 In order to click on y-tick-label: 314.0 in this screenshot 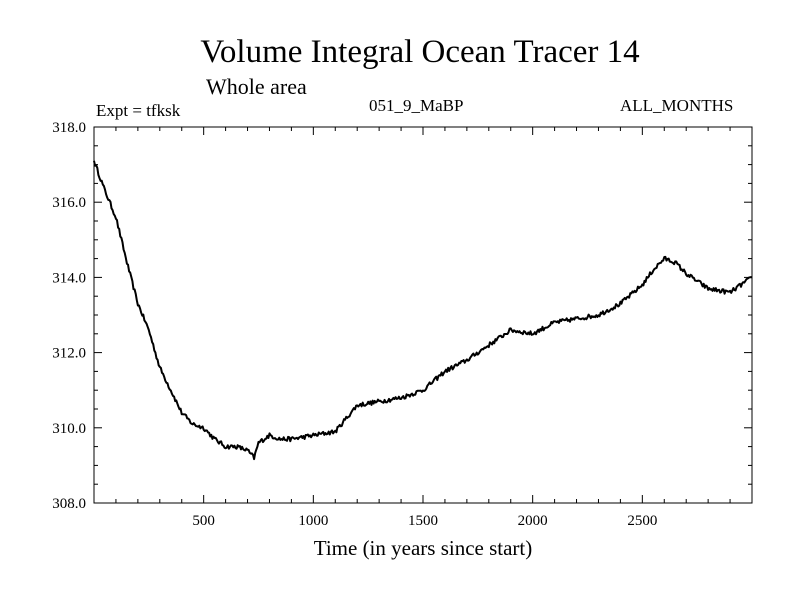, I will do `click(69, 278)`.